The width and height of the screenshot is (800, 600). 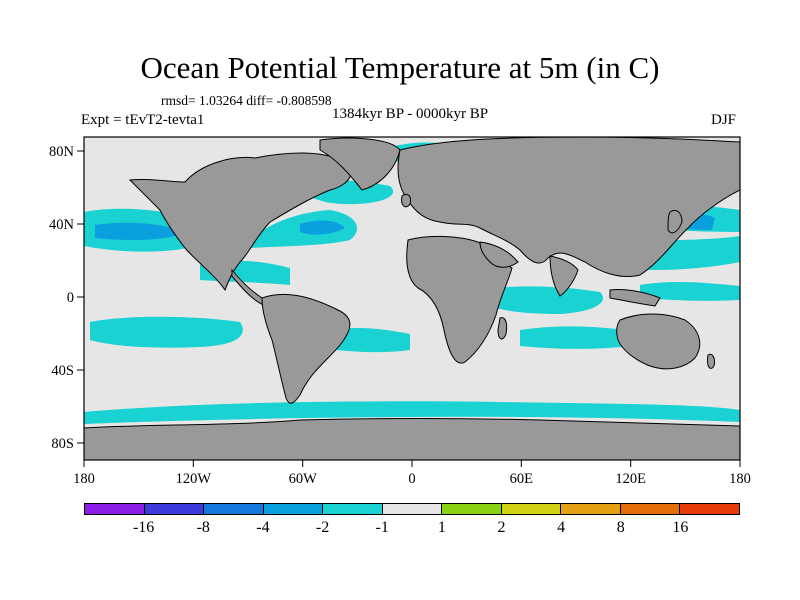 What do you see at coordinates (400, 67) in the screenshot?
I see `map-title: Ocean Potential Temperature at 5m (in C)` at bounding box center [400, 67].